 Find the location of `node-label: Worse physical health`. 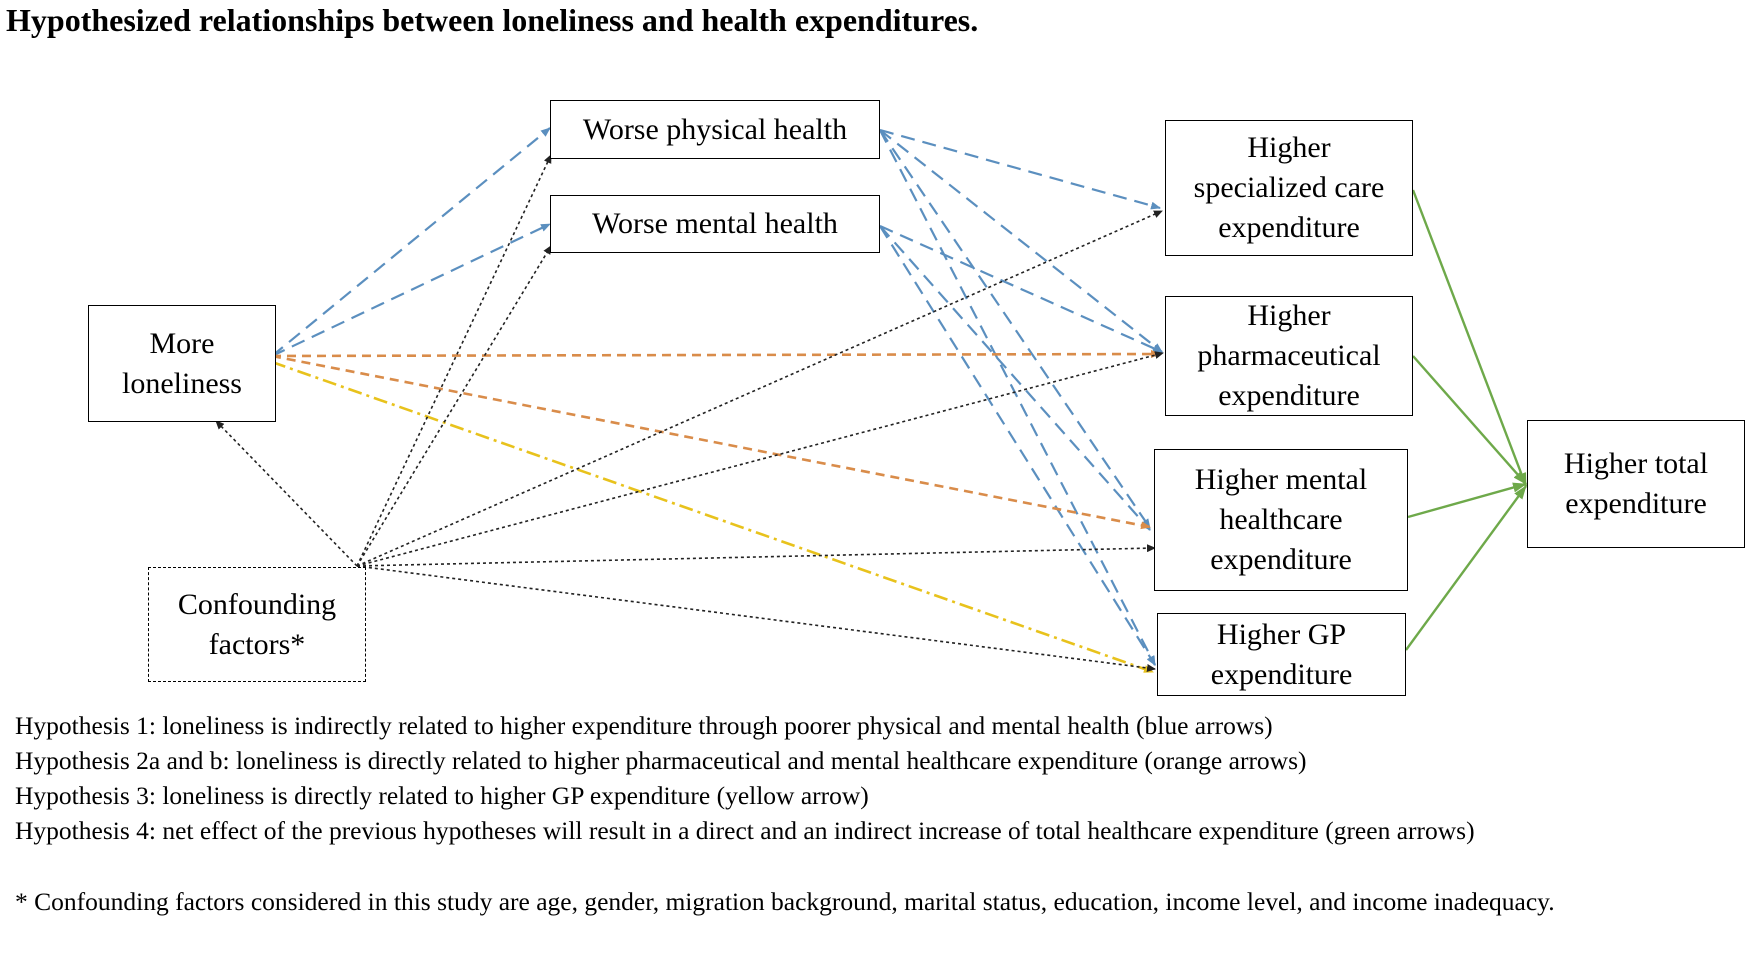

node-label: Worse physical health is located at coordinates (715, 129).